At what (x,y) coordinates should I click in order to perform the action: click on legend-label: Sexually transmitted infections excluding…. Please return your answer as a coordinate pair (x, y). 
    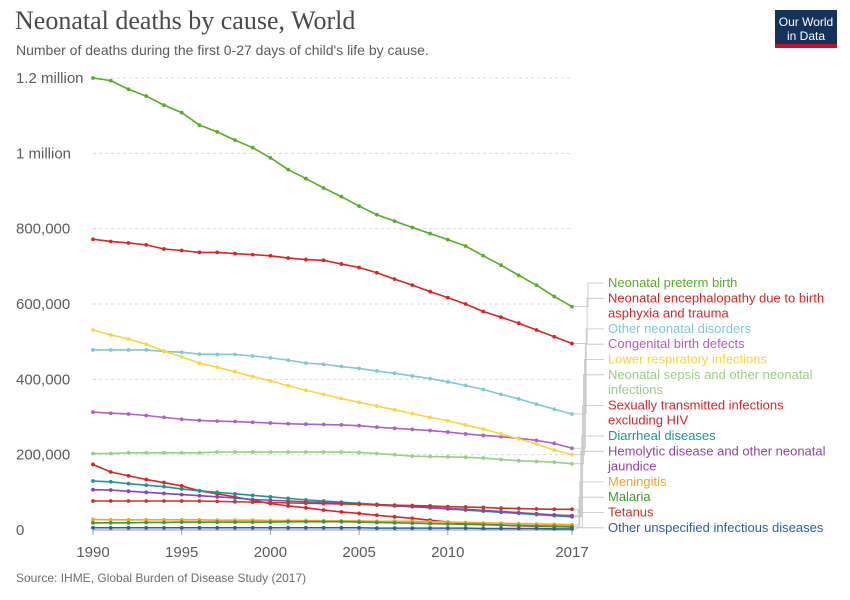
    Looking at the image, I should click on (696, 412).